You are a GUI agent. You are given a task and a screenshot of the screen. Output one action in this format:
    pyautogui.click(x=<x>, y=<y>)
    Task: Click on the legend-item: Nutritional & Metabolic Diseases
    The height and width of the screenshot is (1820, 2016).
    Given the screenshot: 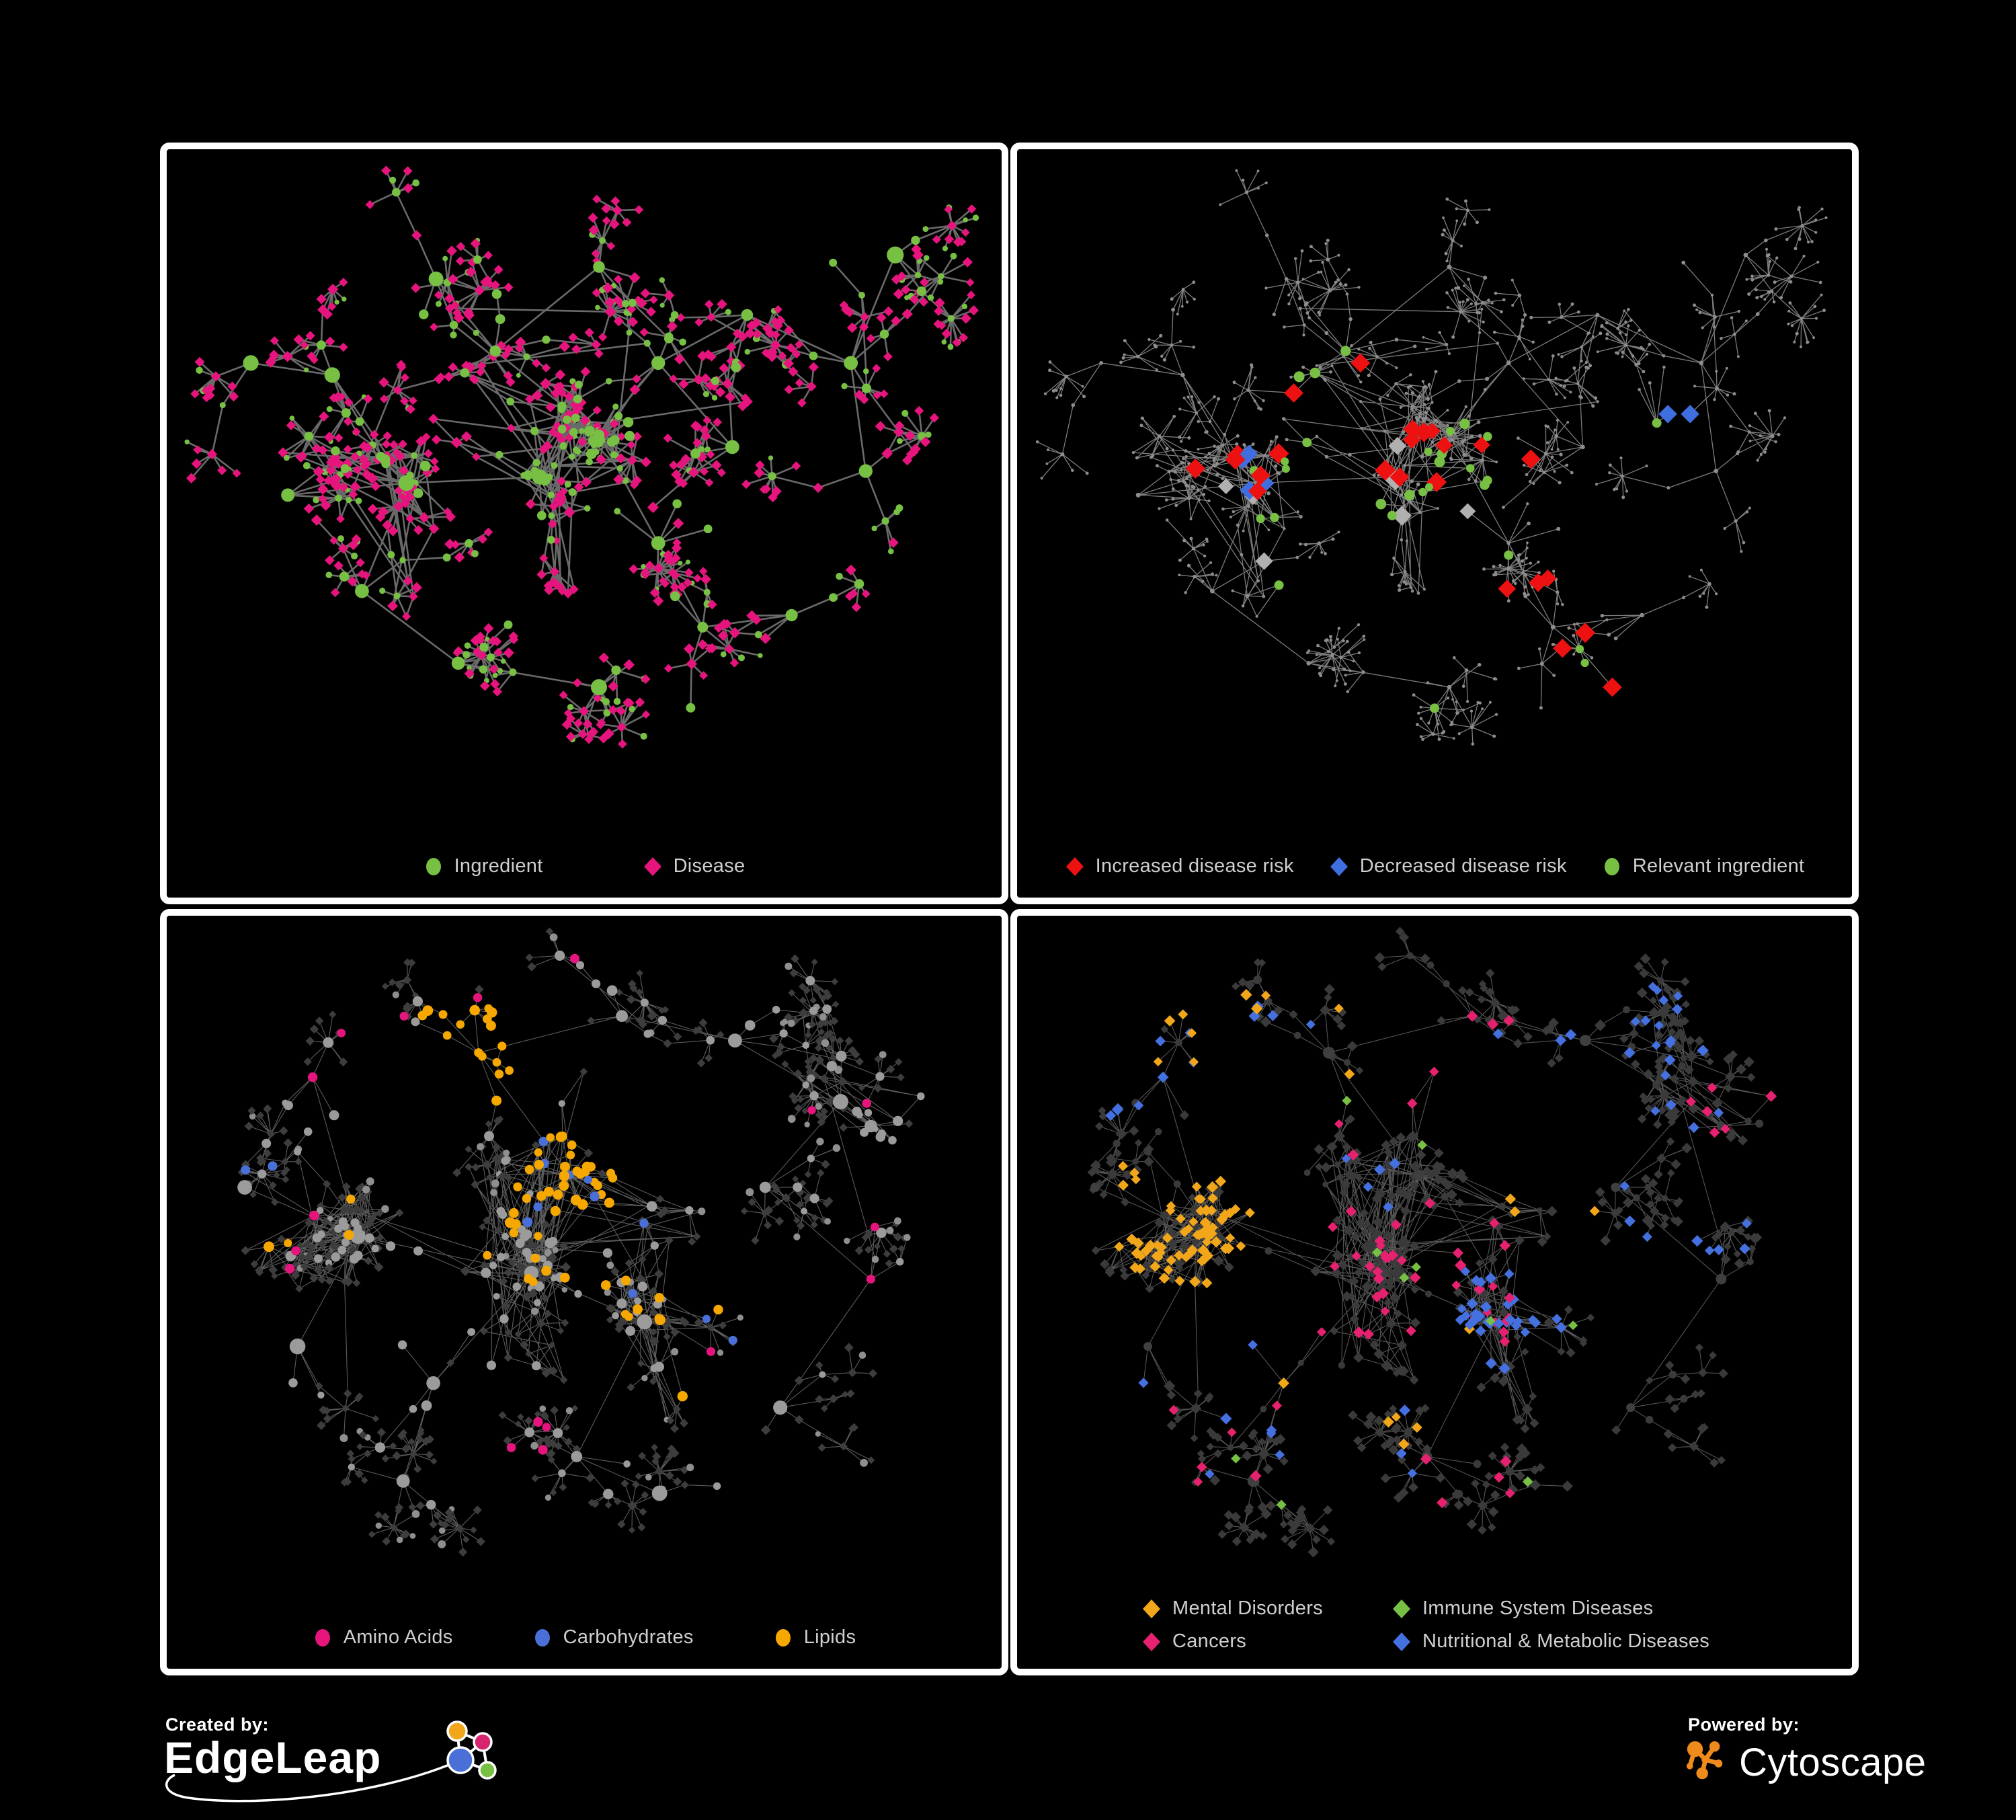 What is the action you would take?
    pyautogui.click(x=1550, y=1641)
    